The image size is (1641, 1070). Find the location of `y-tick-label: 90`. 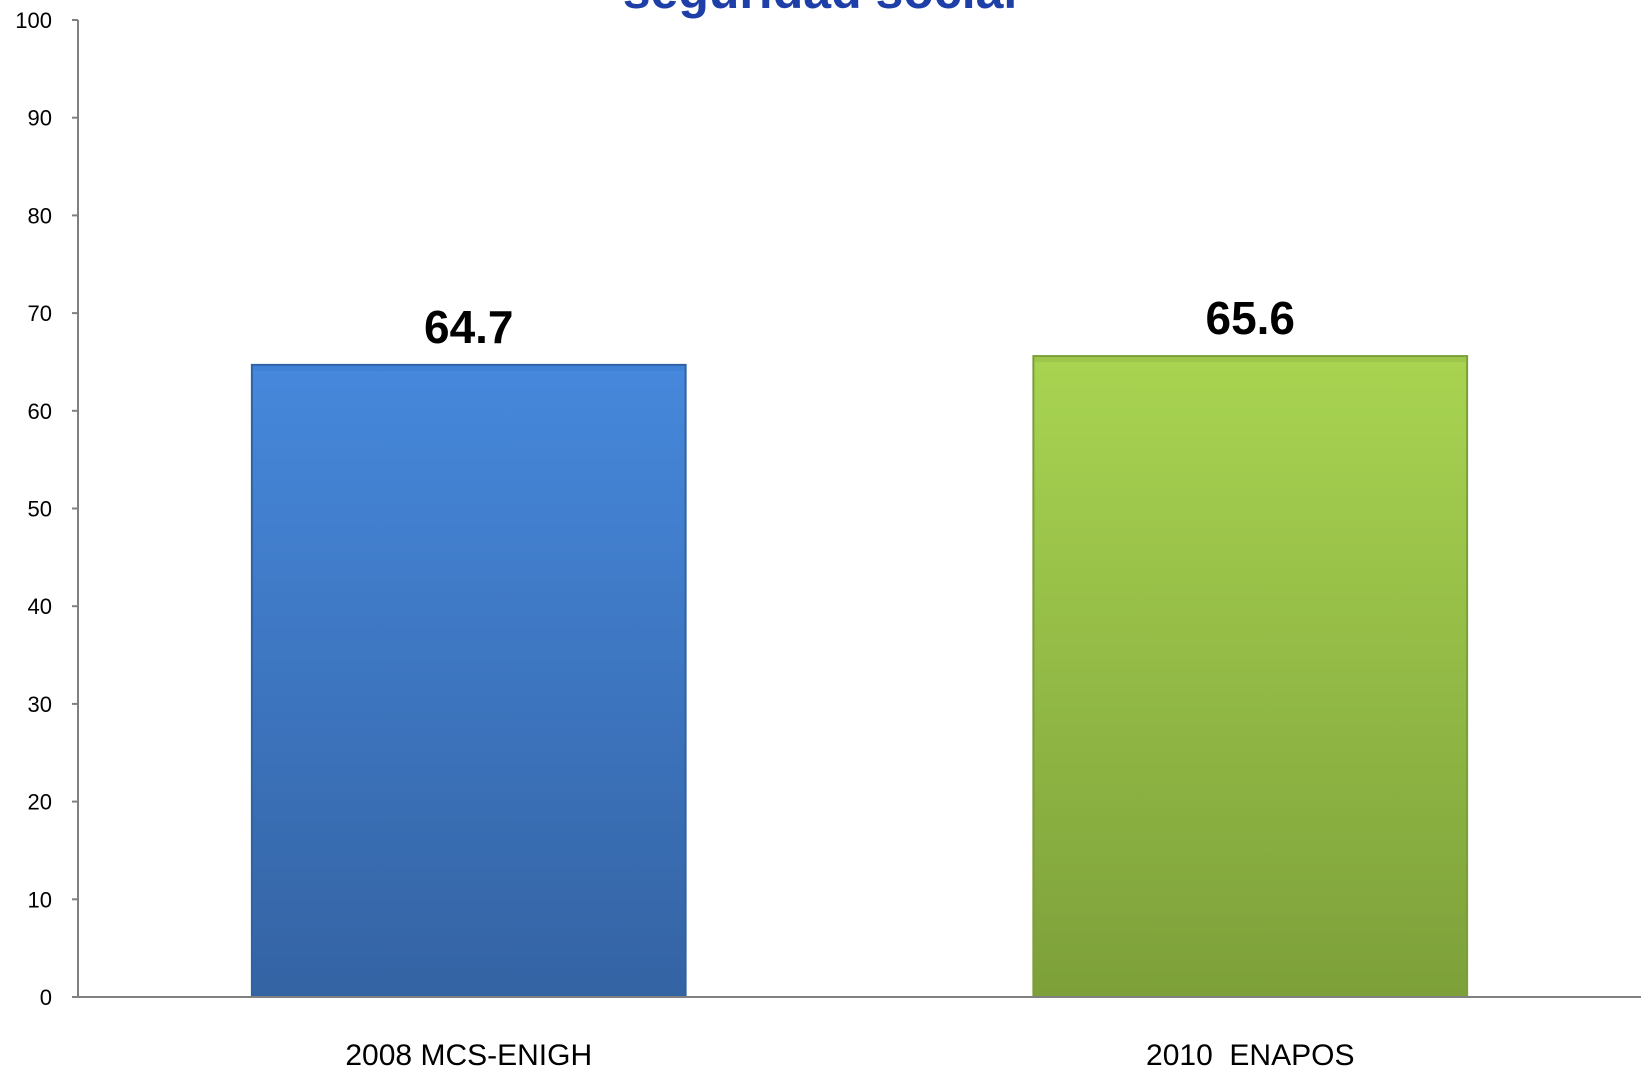

y-tick-label: 90 is located at coordinates (40, 118).